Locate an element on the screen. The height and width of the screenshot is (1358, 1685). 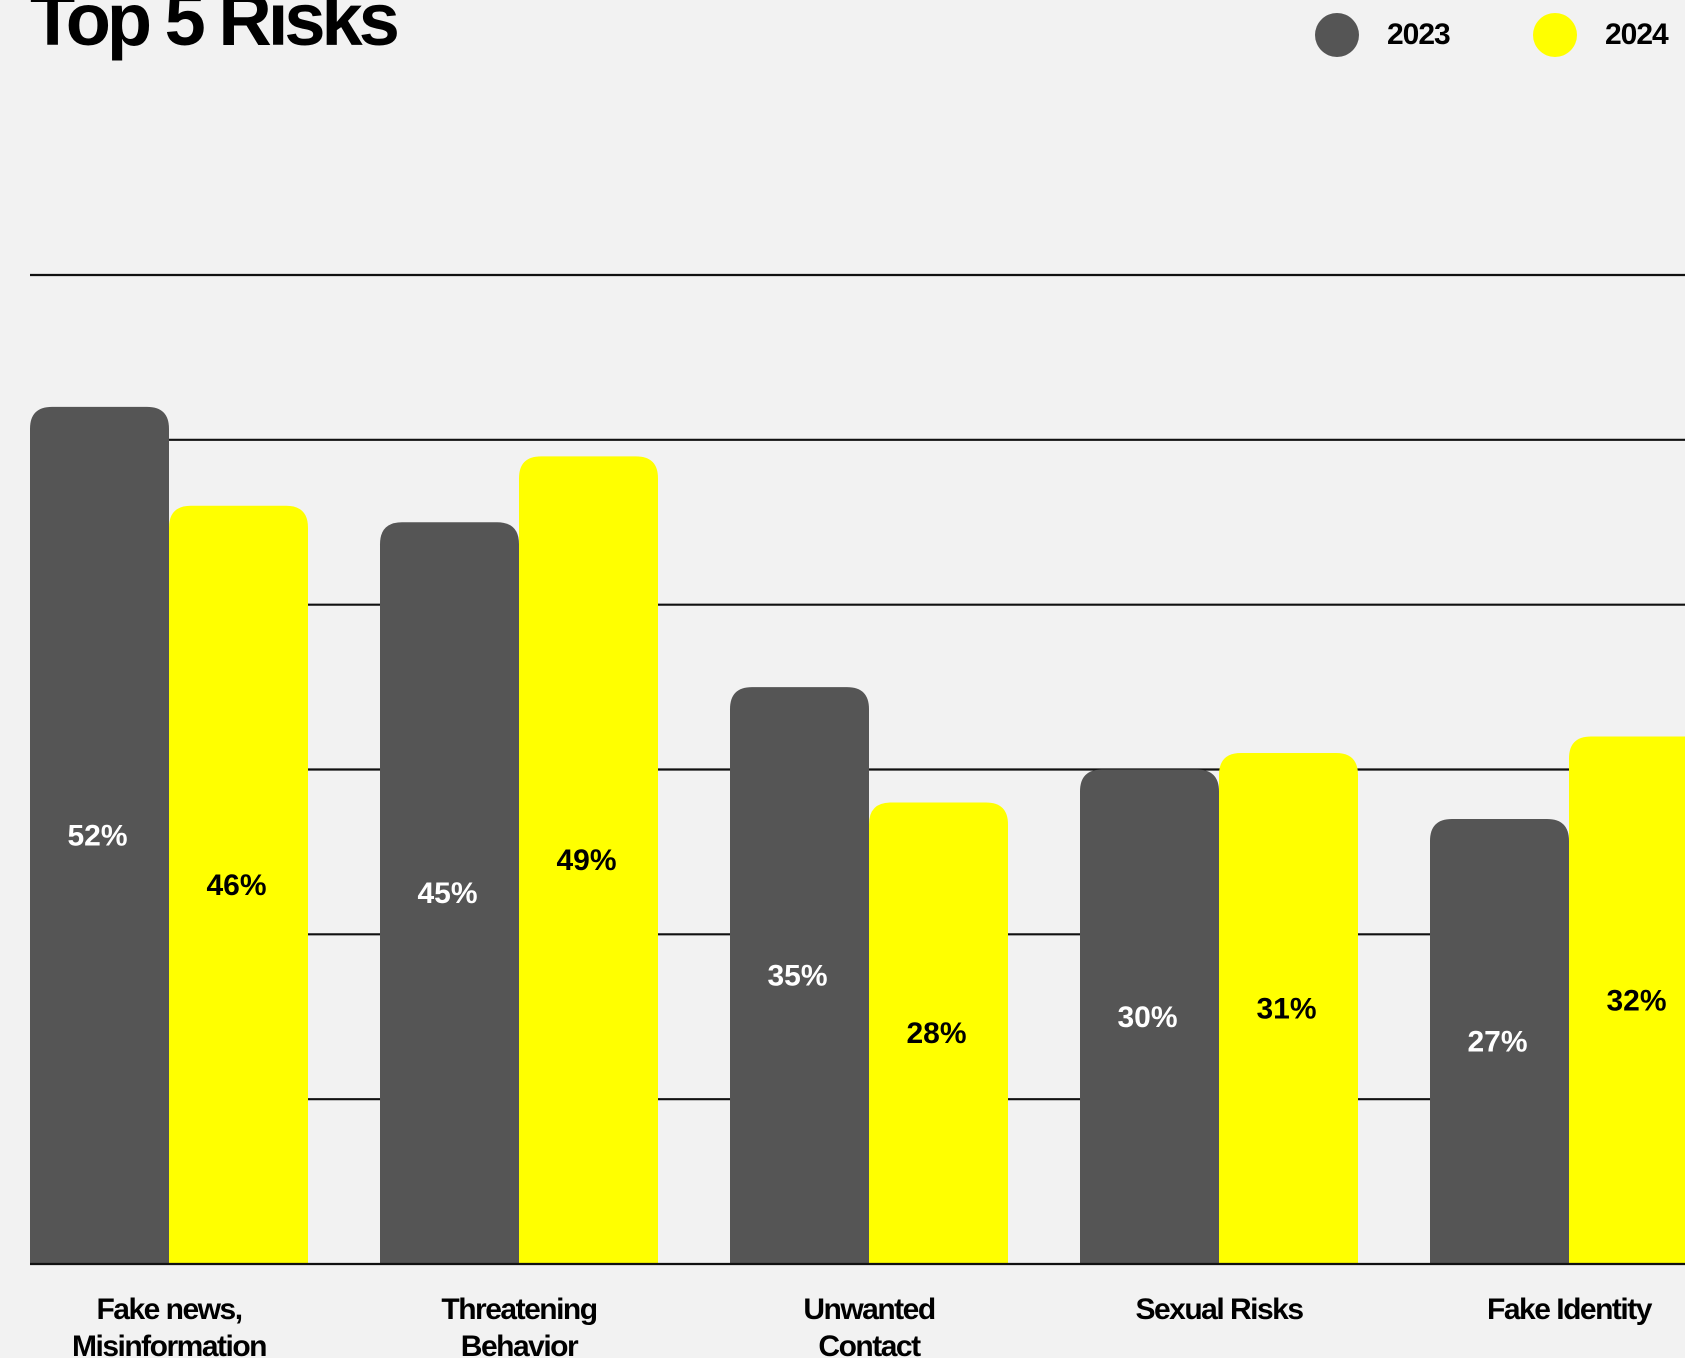
data-label-2024: 32% is located at coordinates (1636, 1000).